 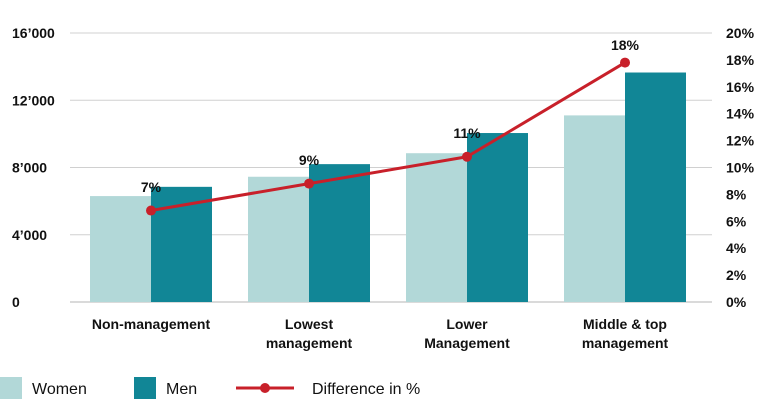 I want to click on legend-swatch-men, so click(x=145, y=388).